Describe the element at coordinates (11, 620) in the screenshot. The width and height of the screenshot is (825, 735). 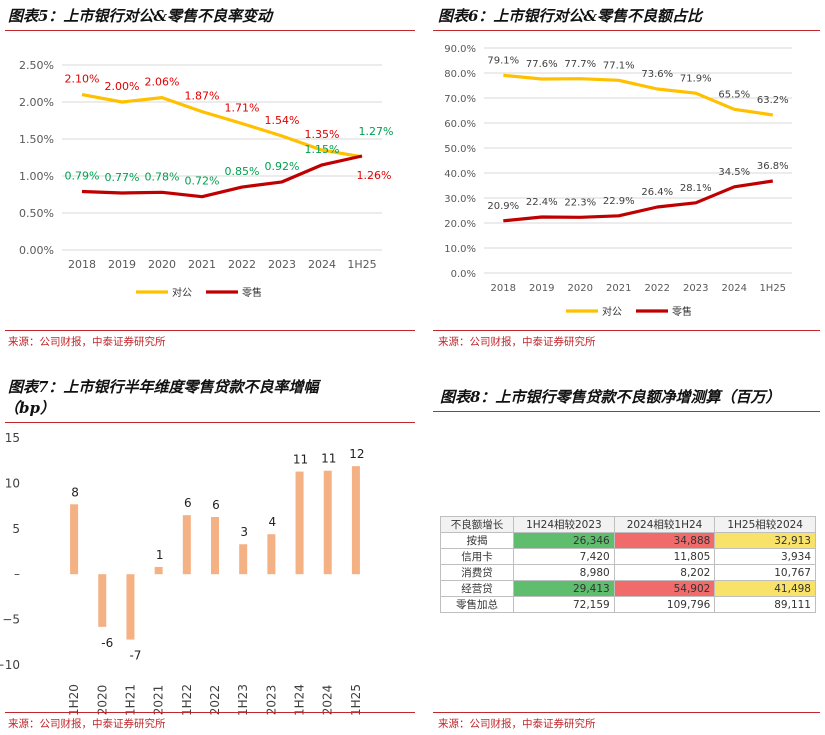
I see `y-tick-label: −5` at that location.